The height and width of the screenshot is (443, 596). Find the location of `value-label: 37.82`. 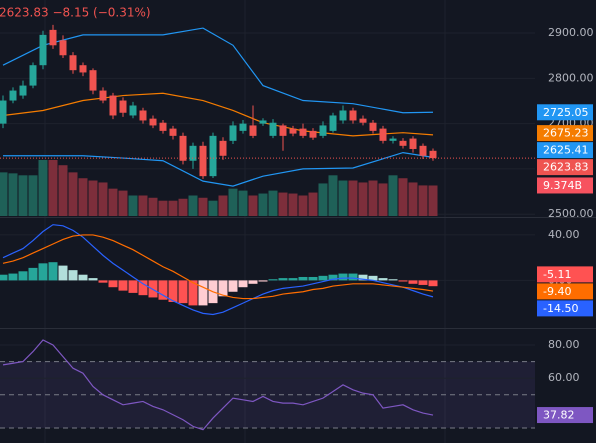

value-label: 37.82 is located at coordinates (559, 415).